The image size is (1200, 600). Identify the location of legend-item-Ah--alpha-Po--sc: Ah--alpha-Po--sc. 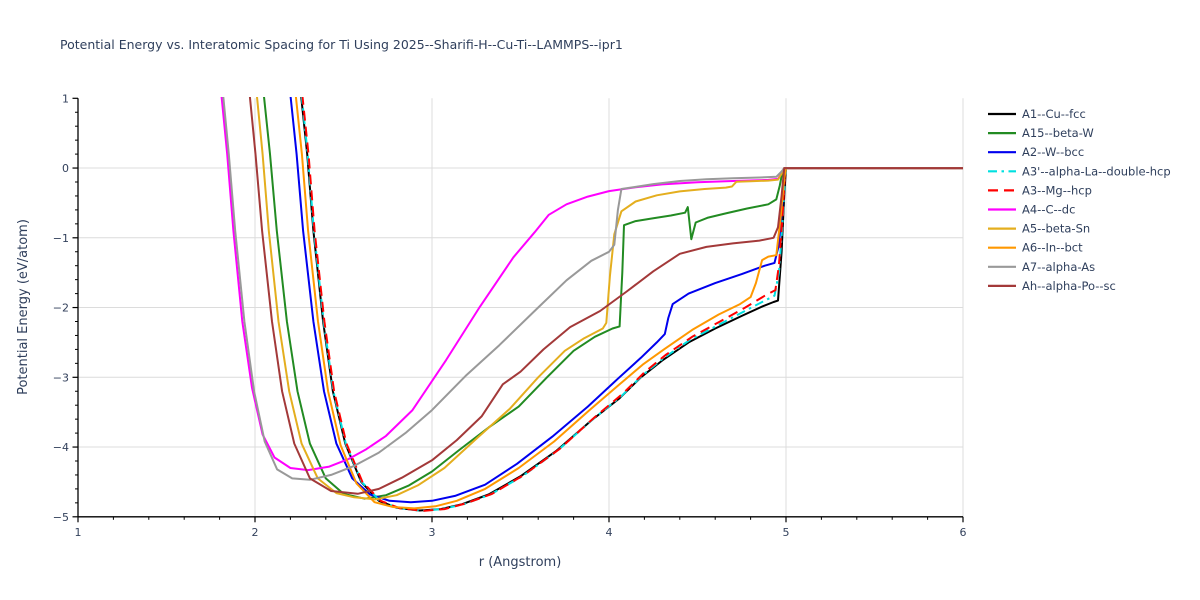
(1052, 286).